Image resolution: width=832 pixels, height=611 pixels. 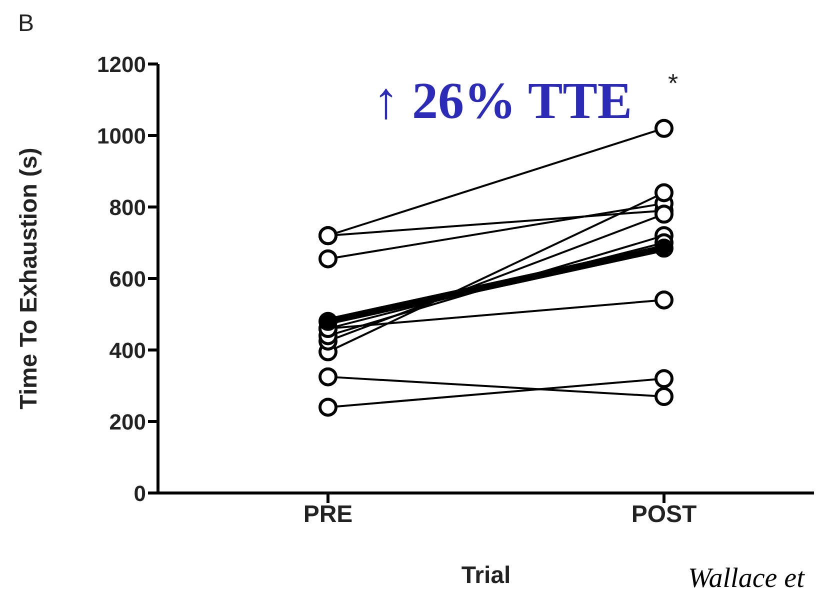 I want to click on text: B, so click(x=26, y=24).